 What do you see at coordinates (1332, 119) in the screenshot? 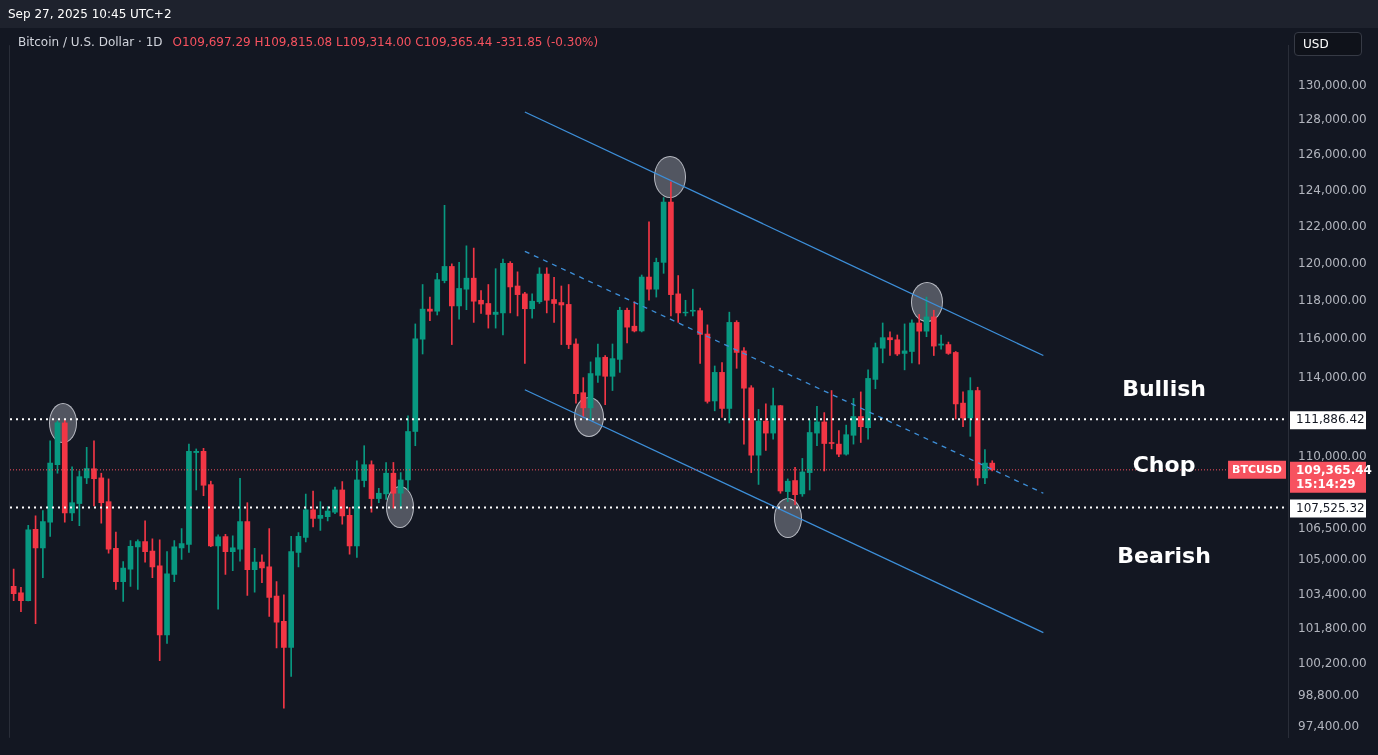
I see `y-tick-label: 128,000.00` at bounding box center [1332, 119].